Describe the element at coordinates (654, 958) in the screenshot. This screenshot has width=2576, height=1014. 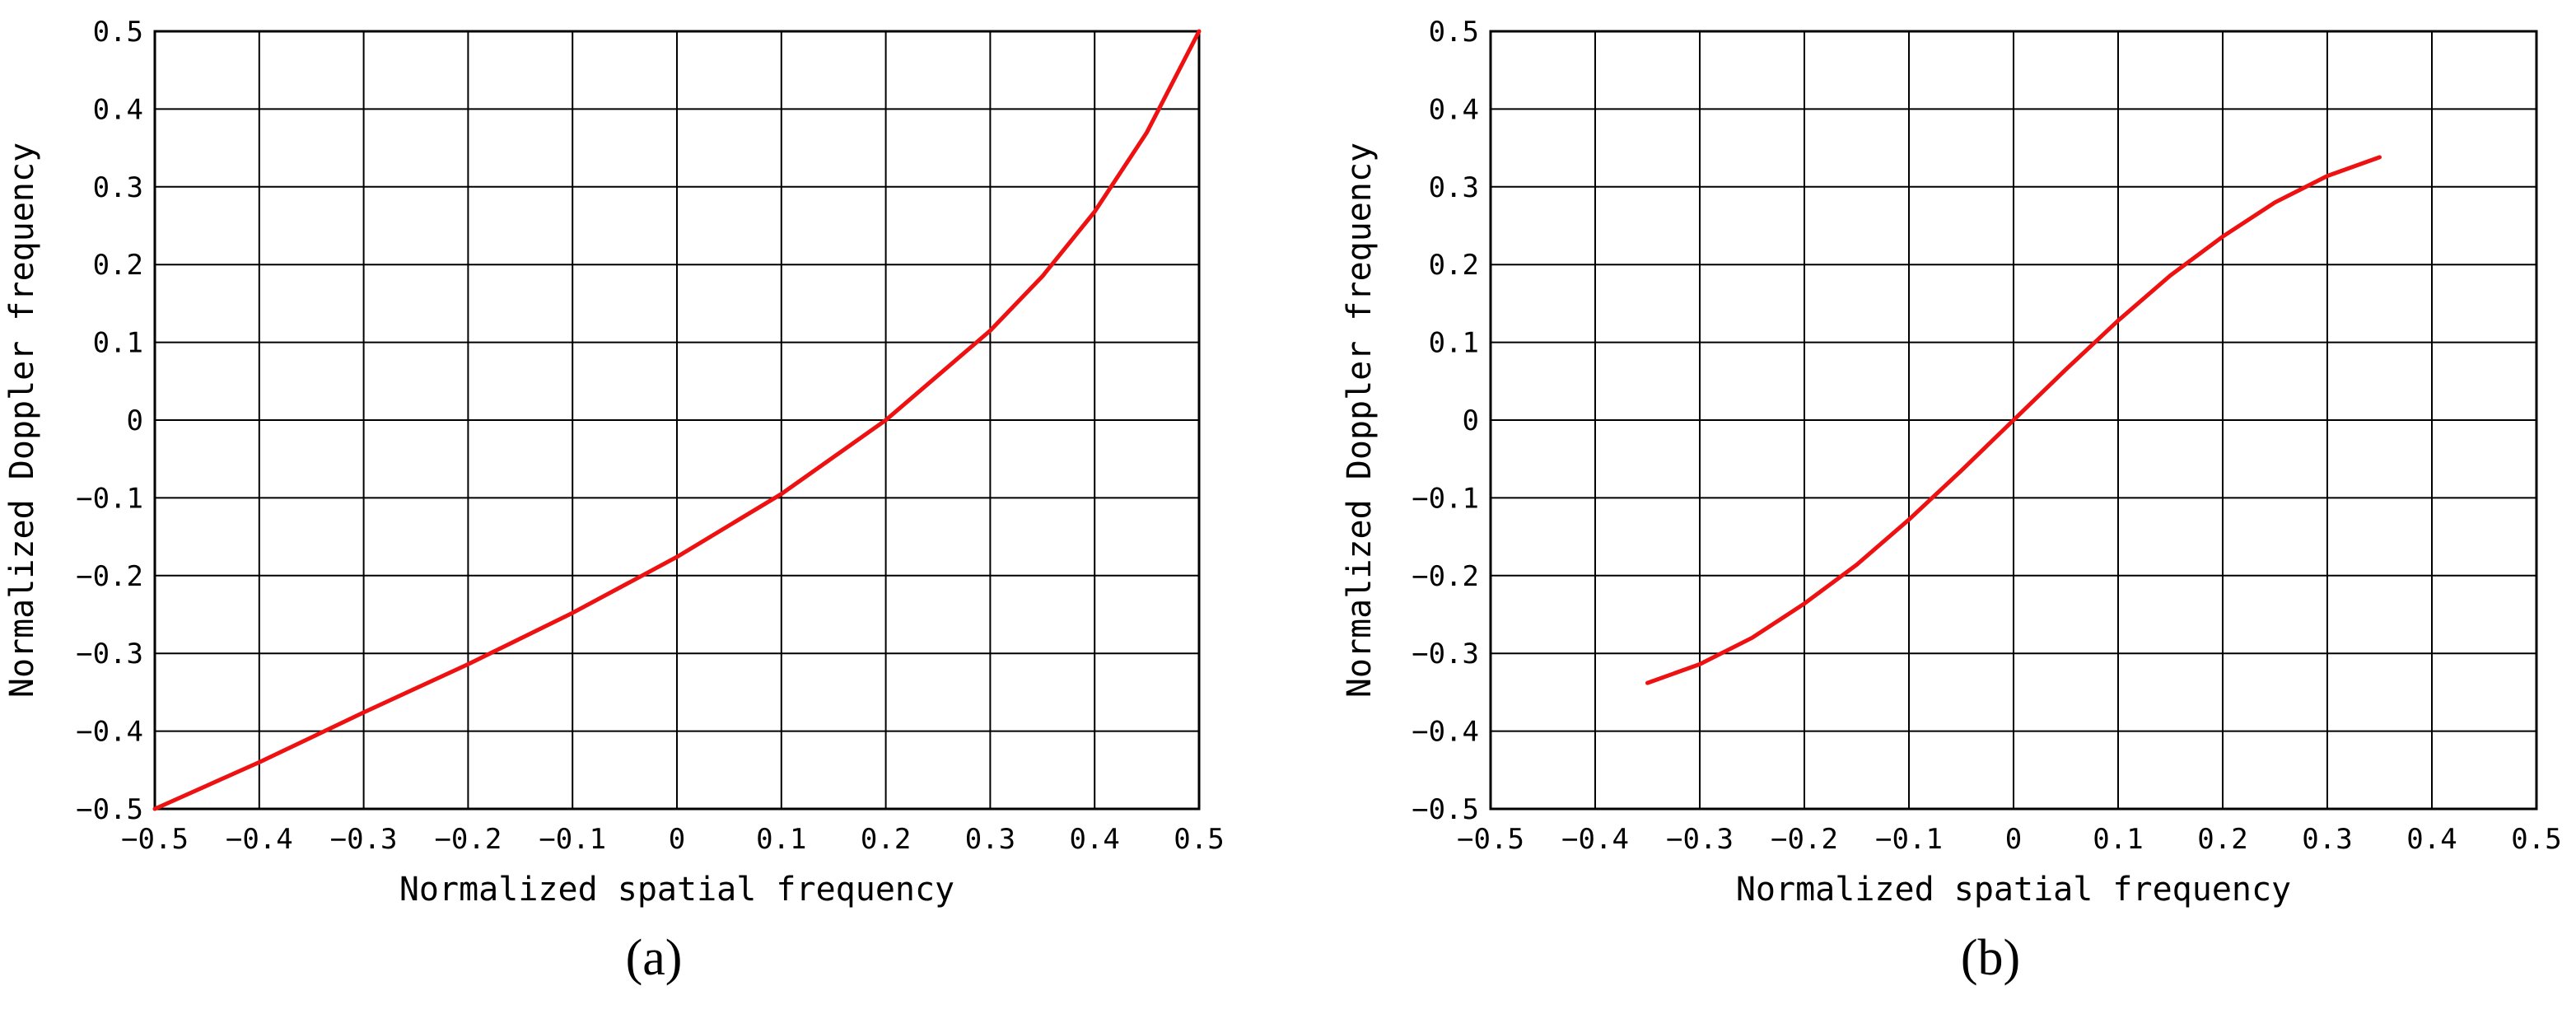
I see `panel-label: (a)` at that location.